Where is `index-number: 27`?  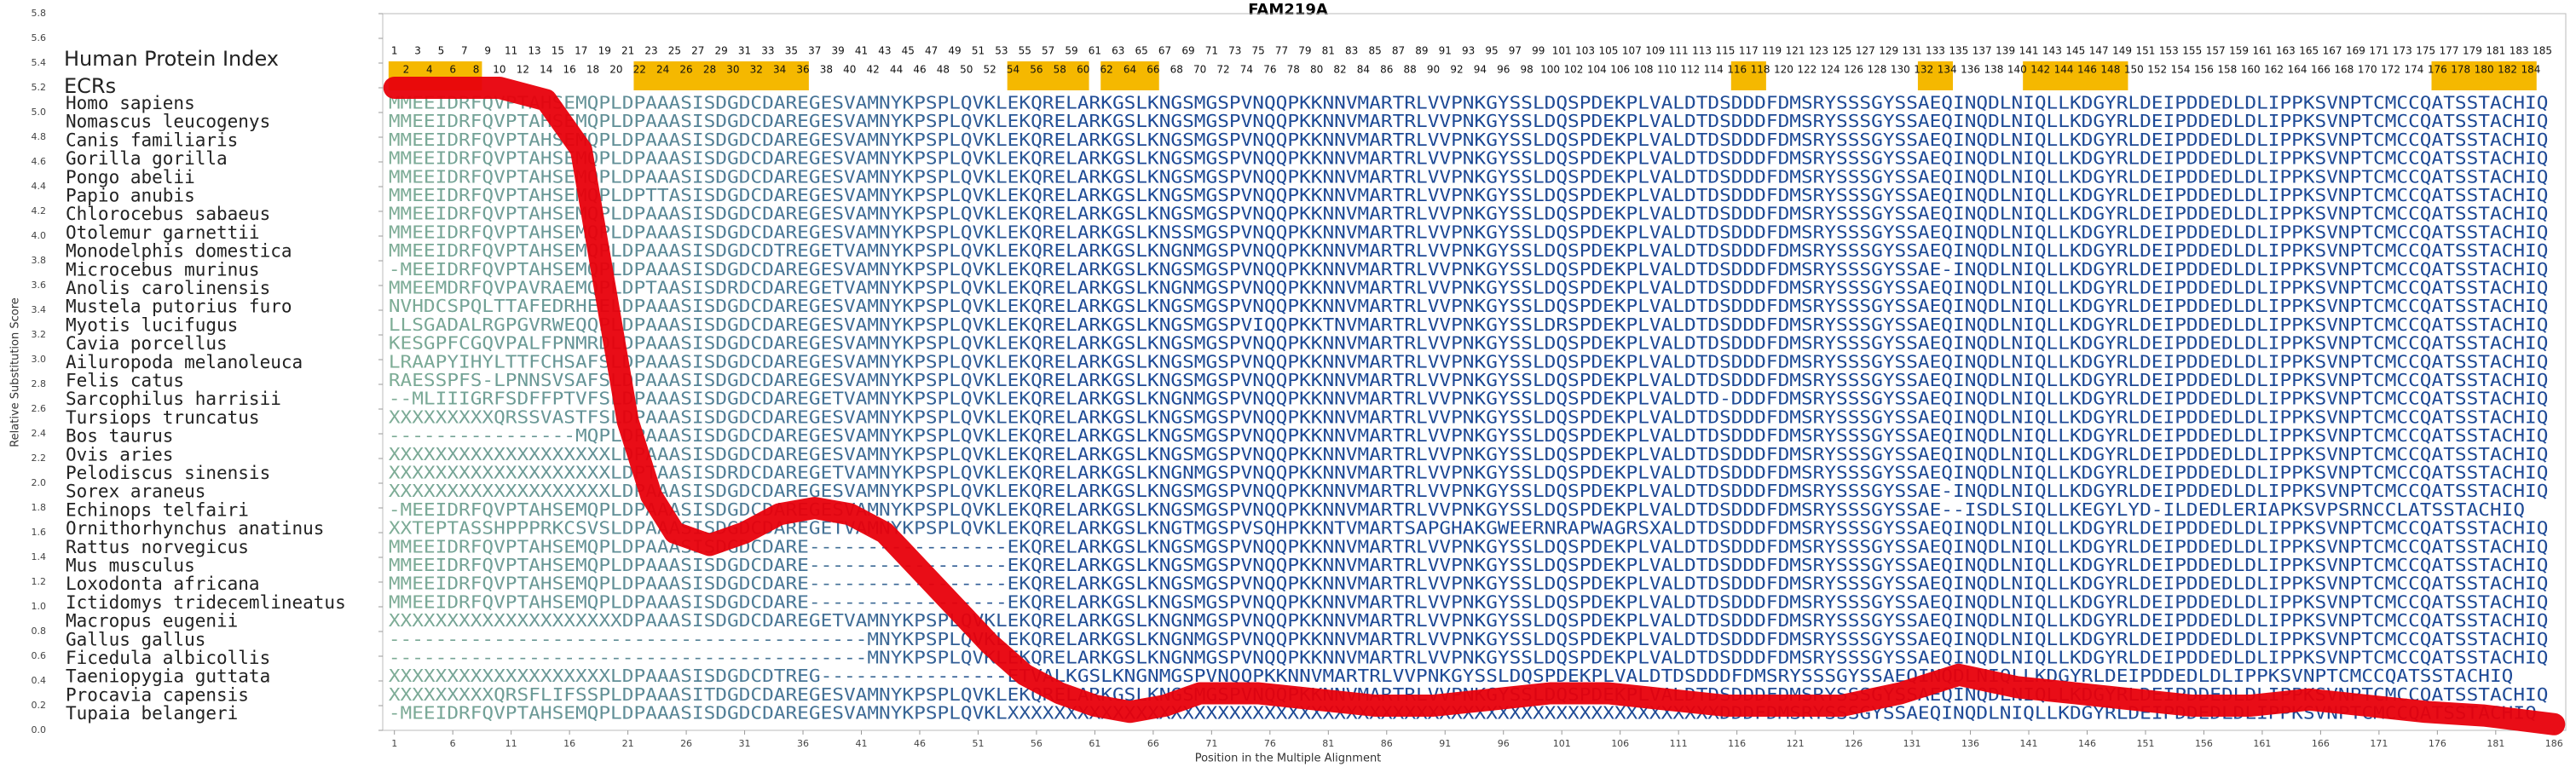
index-number: 27 is located at coordinates (697, 51).